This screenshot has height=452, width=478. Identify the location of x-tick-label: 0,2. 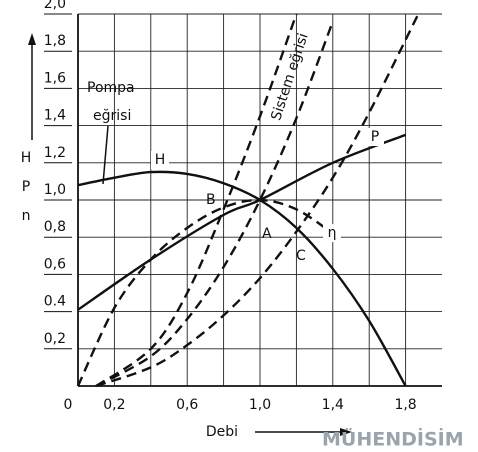
(114, 405).